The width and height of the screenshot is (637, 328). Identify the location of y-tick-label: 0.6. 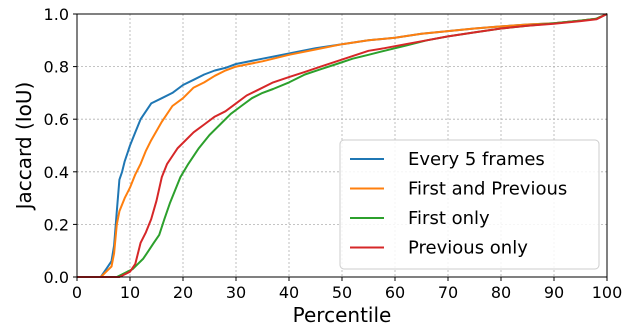
(56, 119).